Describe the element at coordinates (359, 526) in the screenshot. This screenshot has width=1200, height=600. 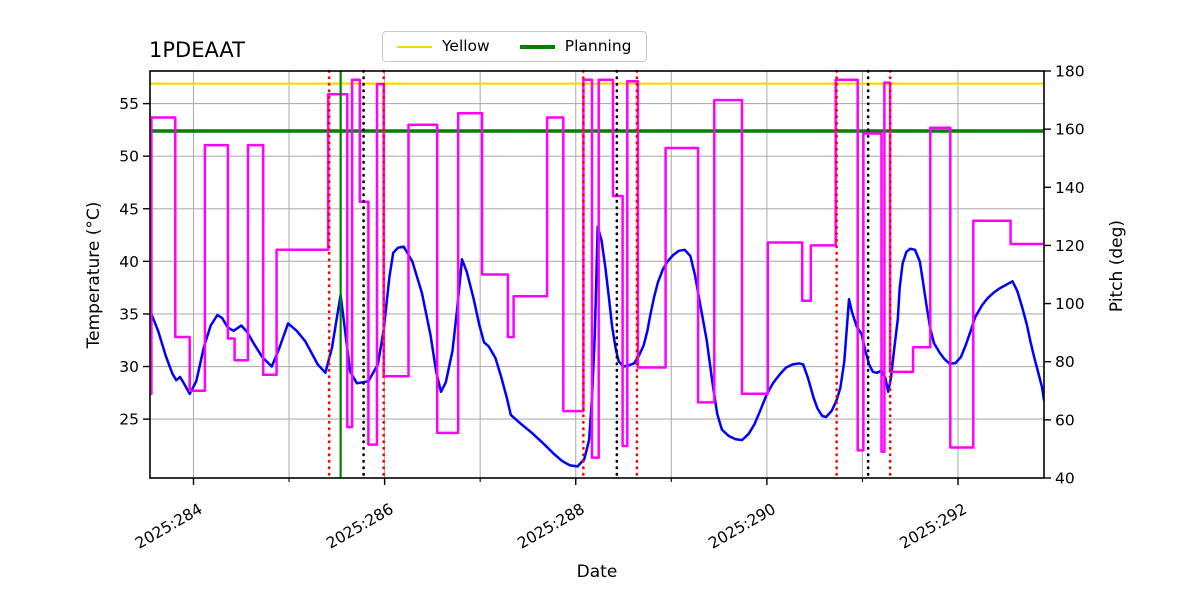
I see `x-tick-label: 2025:286` at that location.